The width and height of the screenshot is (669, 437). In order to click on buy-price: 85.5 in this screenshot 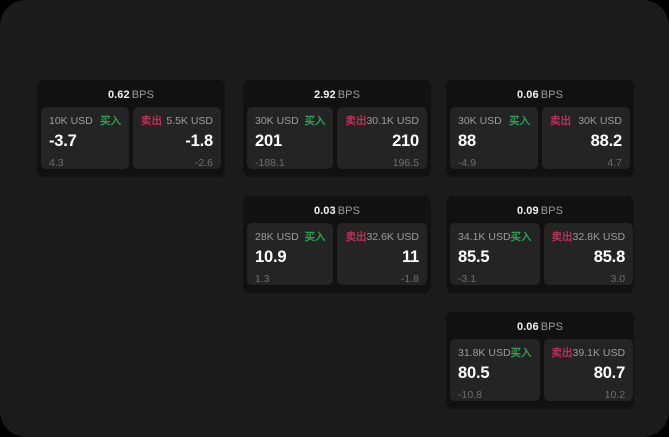, I will do `click(474, 257)`.